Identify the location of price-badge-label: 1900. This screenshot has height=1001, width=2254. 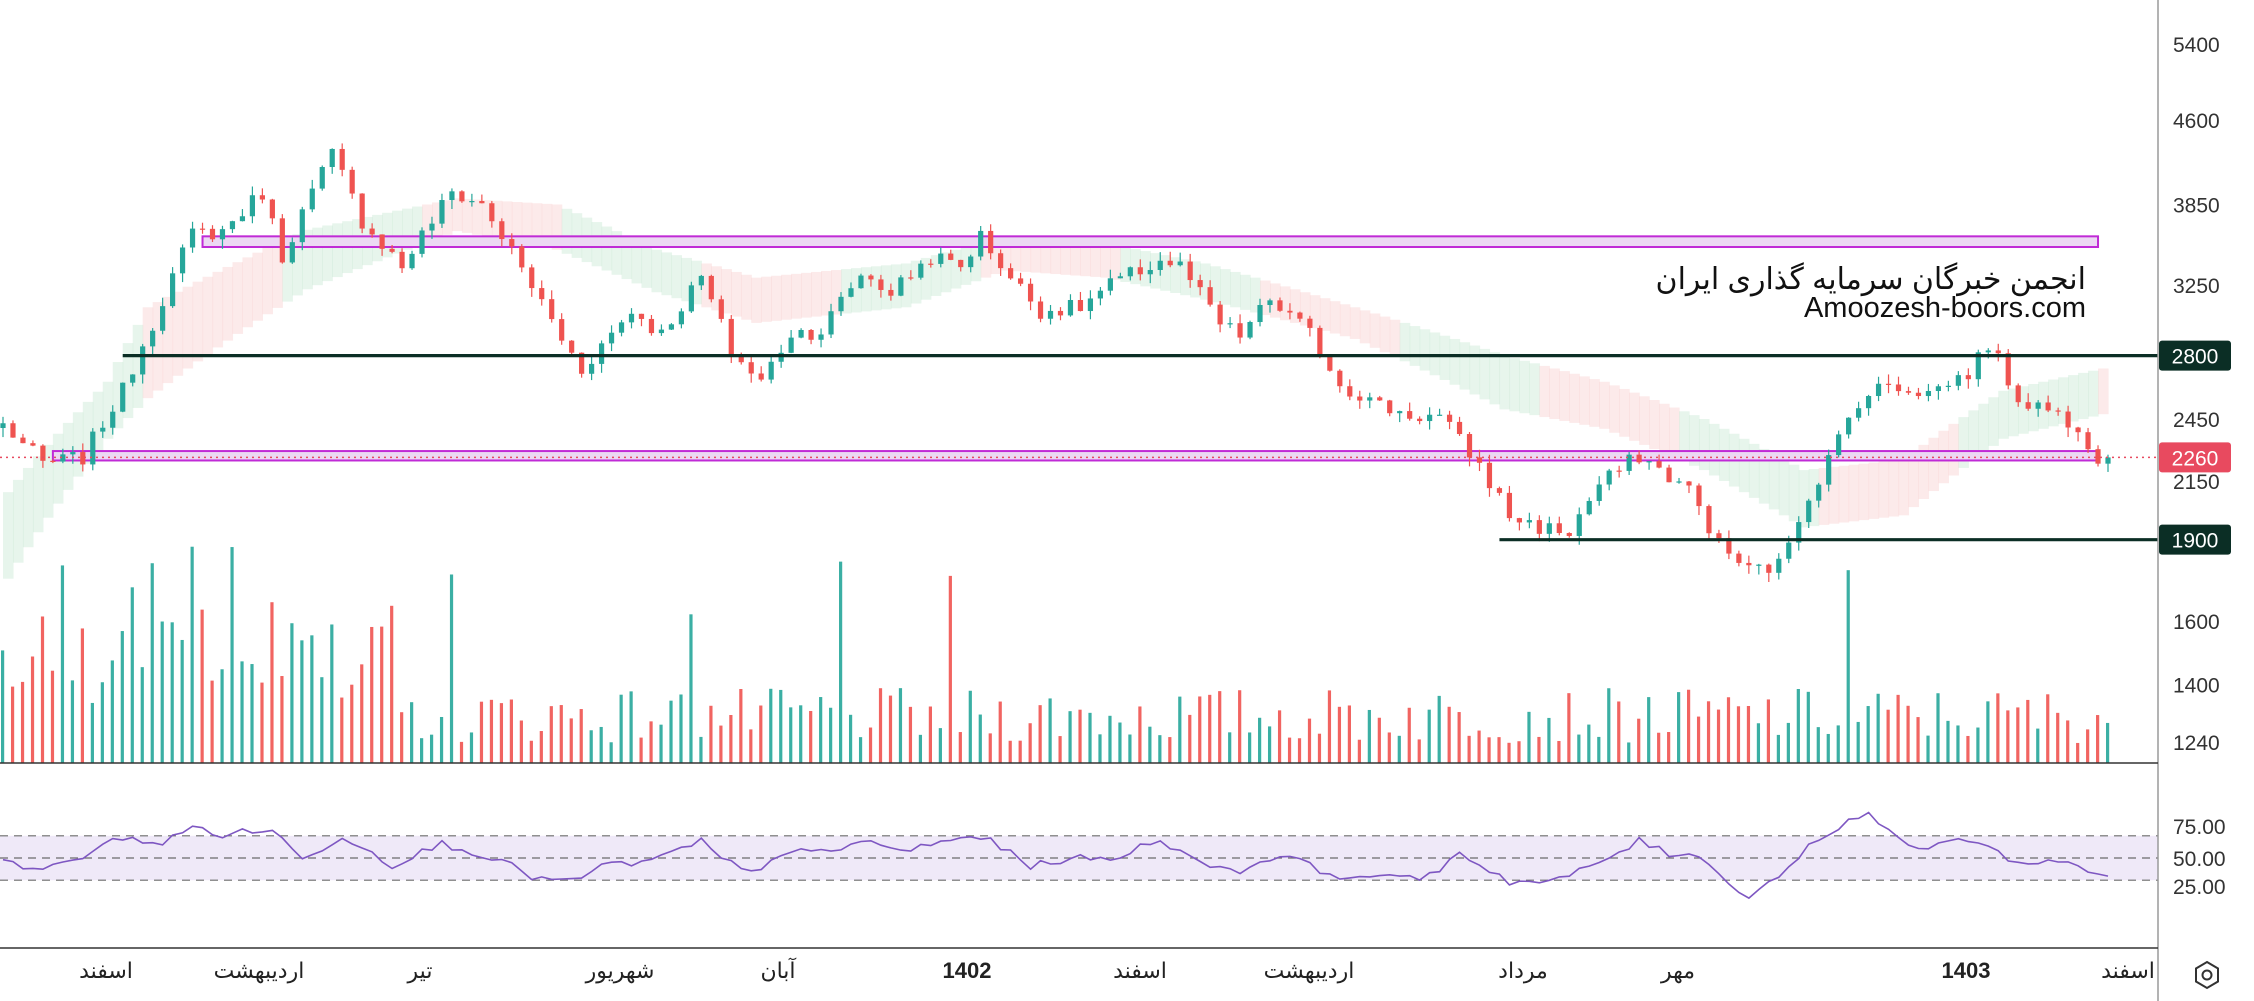
(2195, 541).